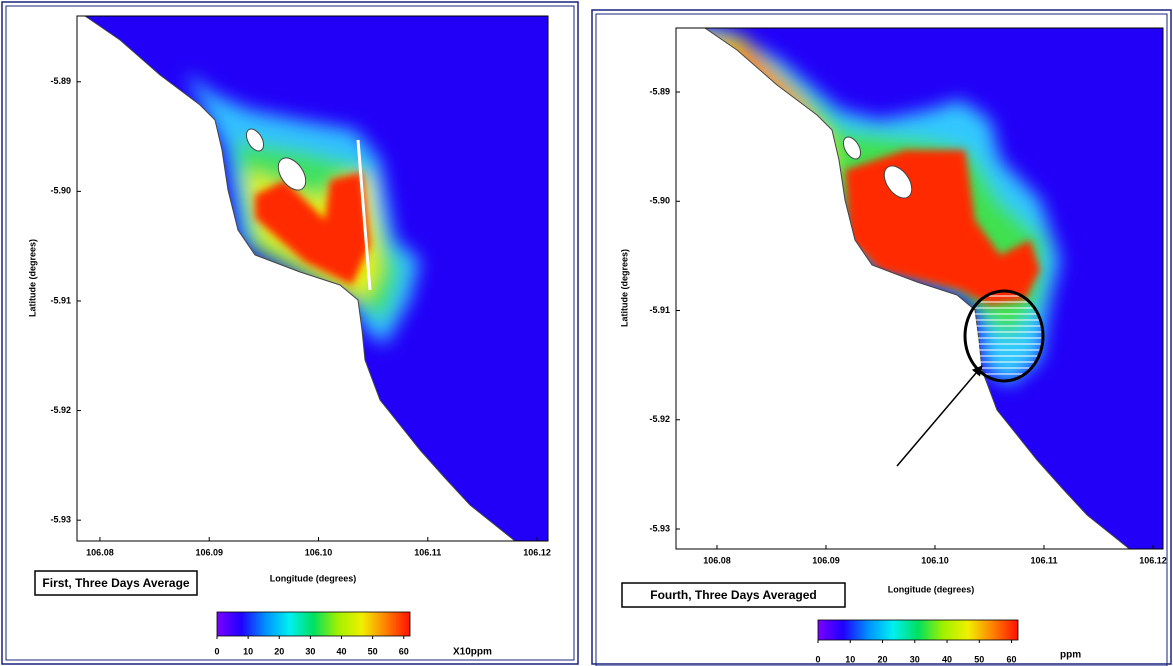 The width and height of the screenshot is (1173, 666). I want to click on pier, so click(364, 215).